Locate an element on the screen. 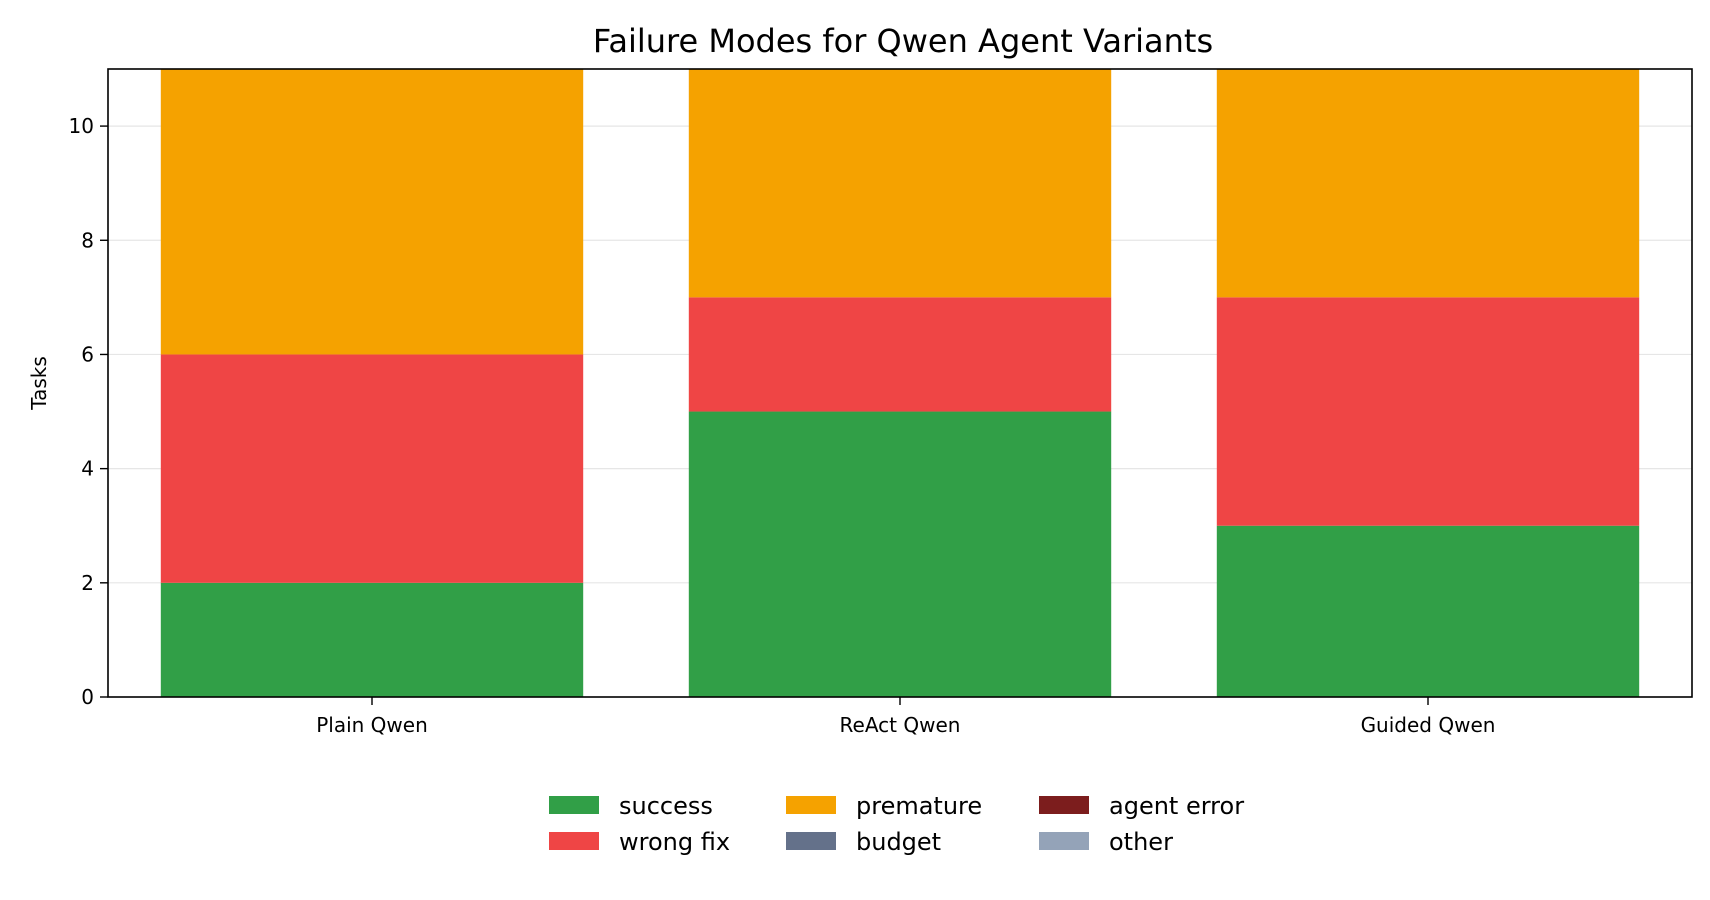 The width and height of the screenshot is (1710, 900). bar-premature-guided-qwen is located at coordinates (1428, 183).